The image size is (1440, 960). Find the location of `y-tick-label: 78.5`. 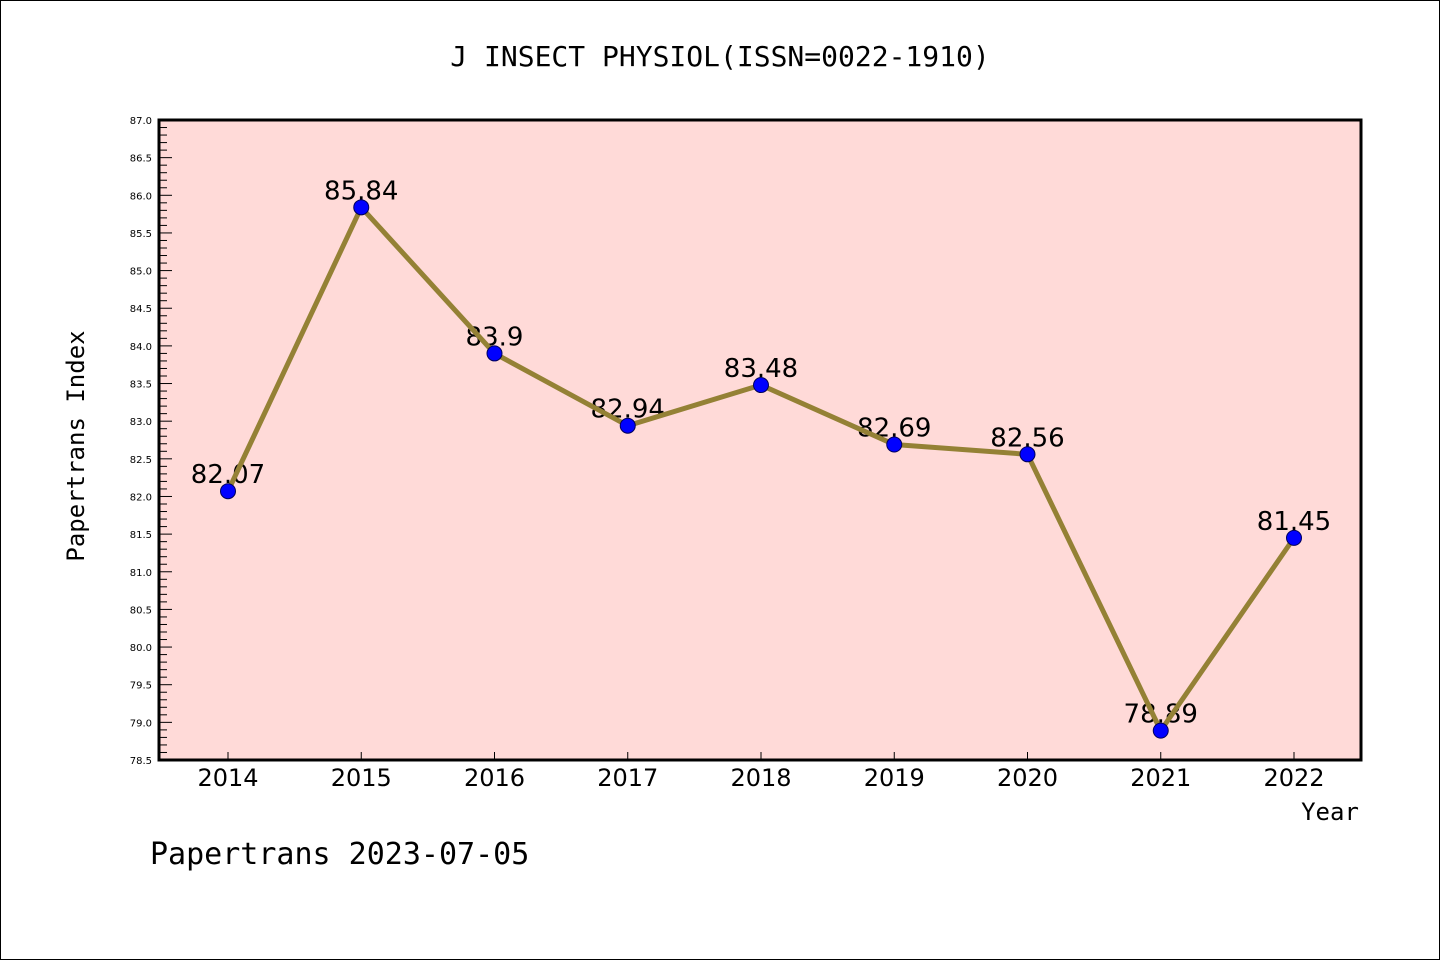

y-tick-label: 78.5 is located at coordinates (141, 761).